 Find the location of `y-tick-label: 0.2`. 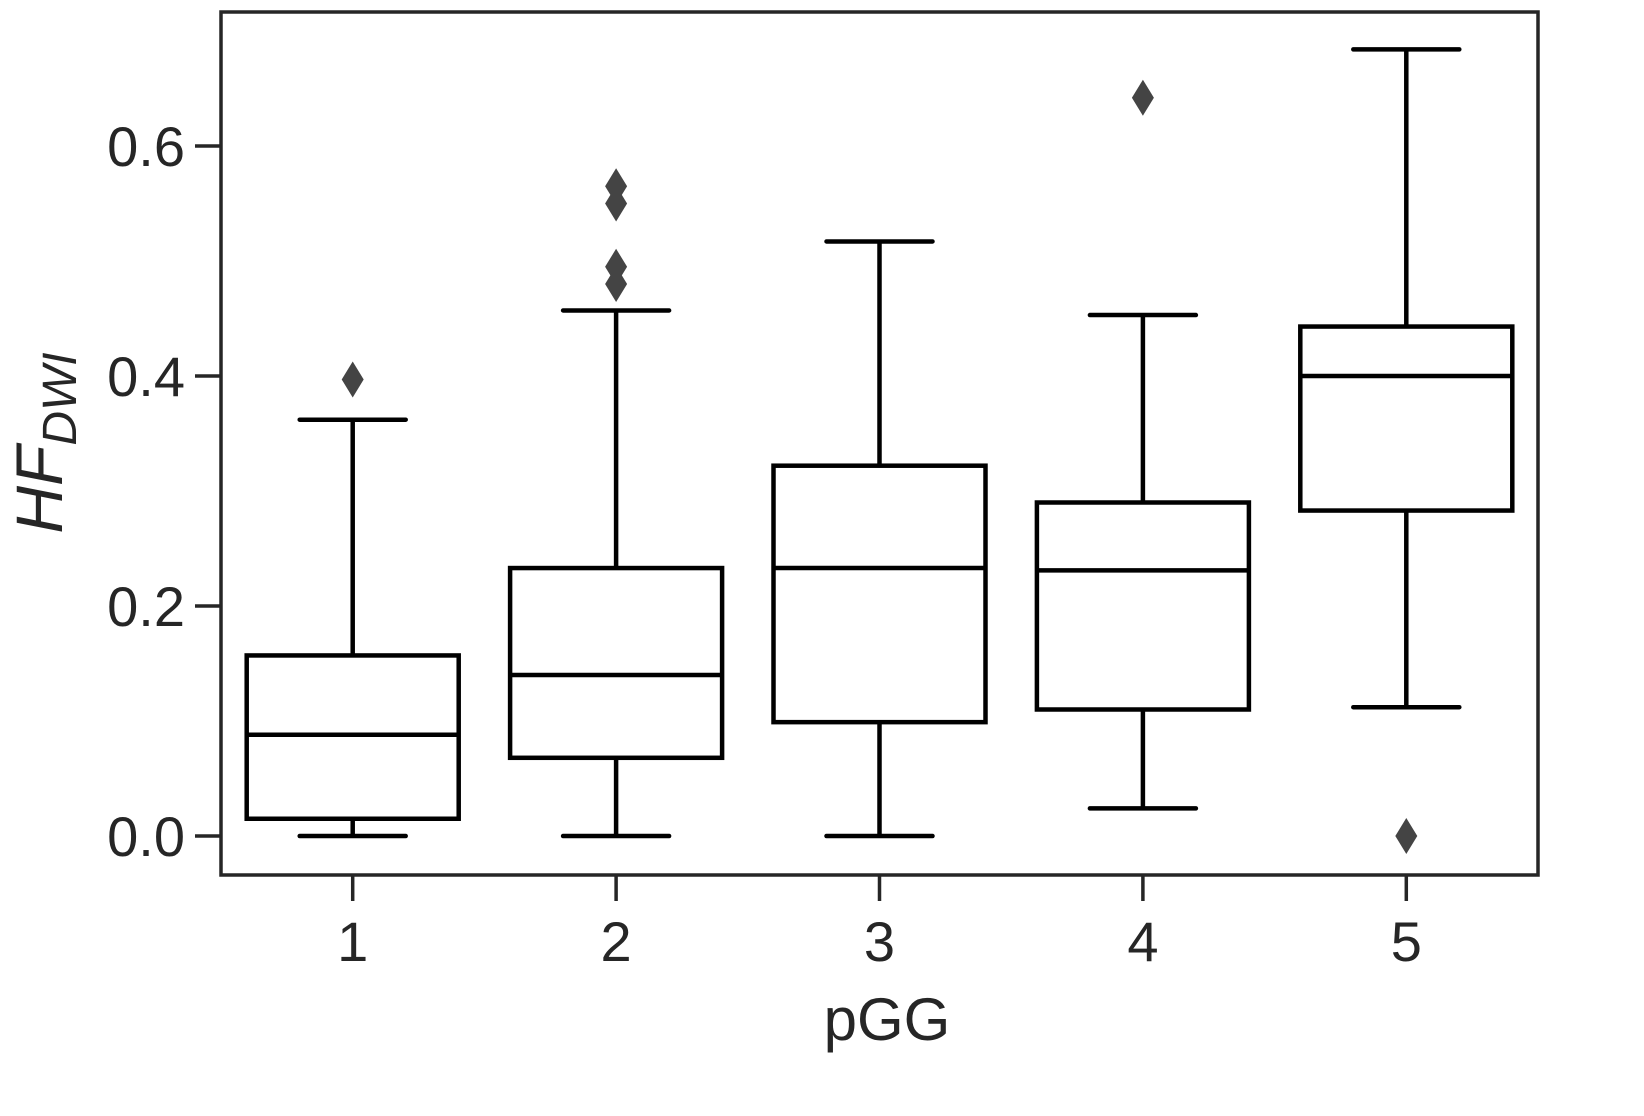

y-tick-label: 0.2 is located at coordinates (146, 606).